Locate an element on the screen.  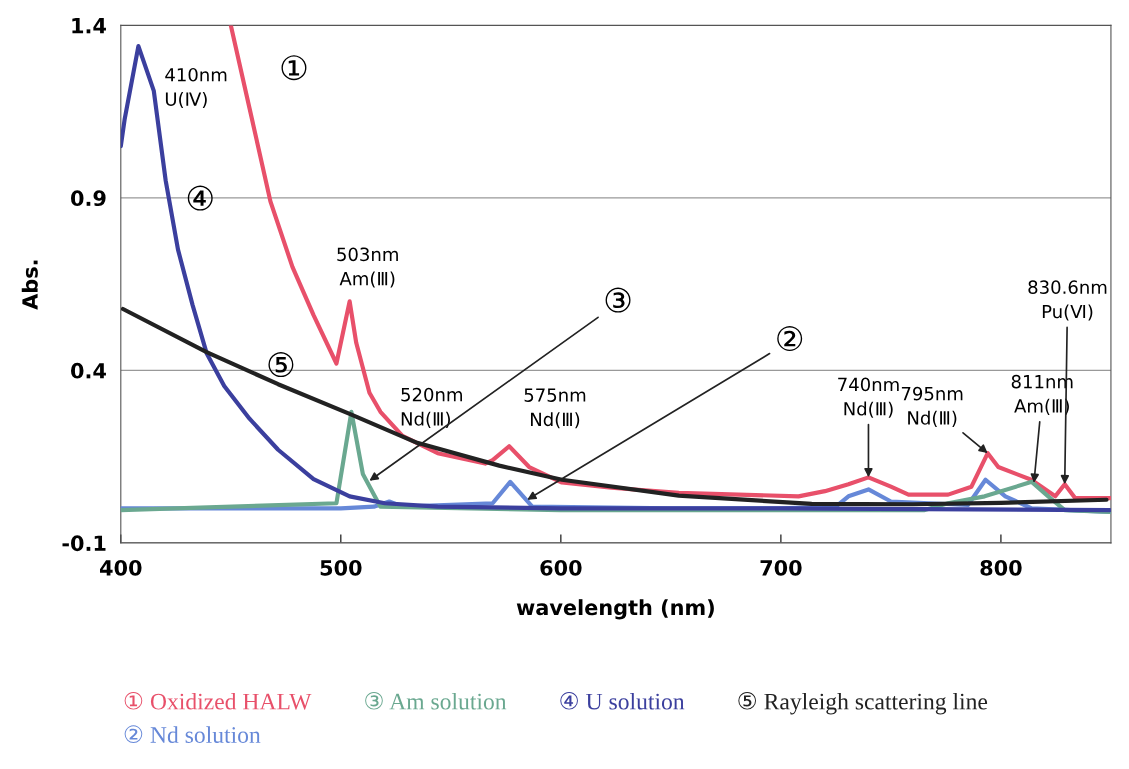
y-tick-label: 1.4 is located at coordinates (89, 26).